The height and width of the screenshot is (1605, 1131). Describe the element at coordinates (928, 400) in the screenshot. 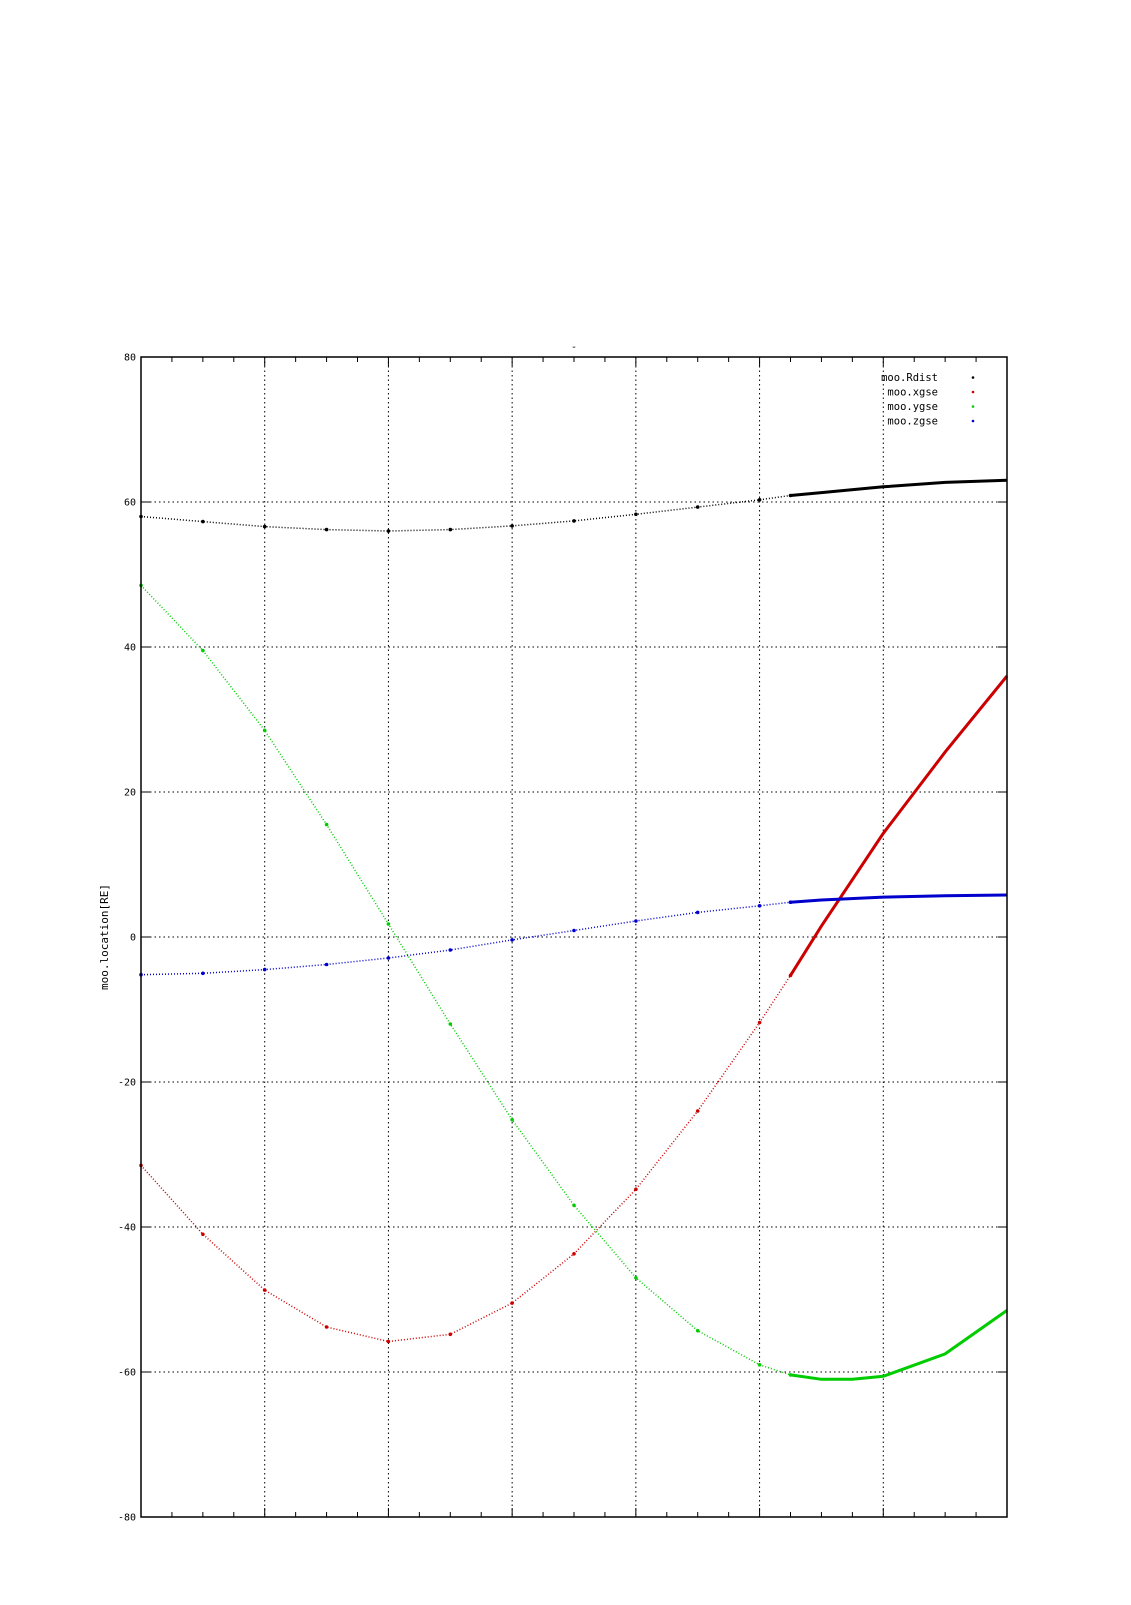

I see `legend: moo.Rdist moo.xgse moo.ygse moo.zgse` at that location.